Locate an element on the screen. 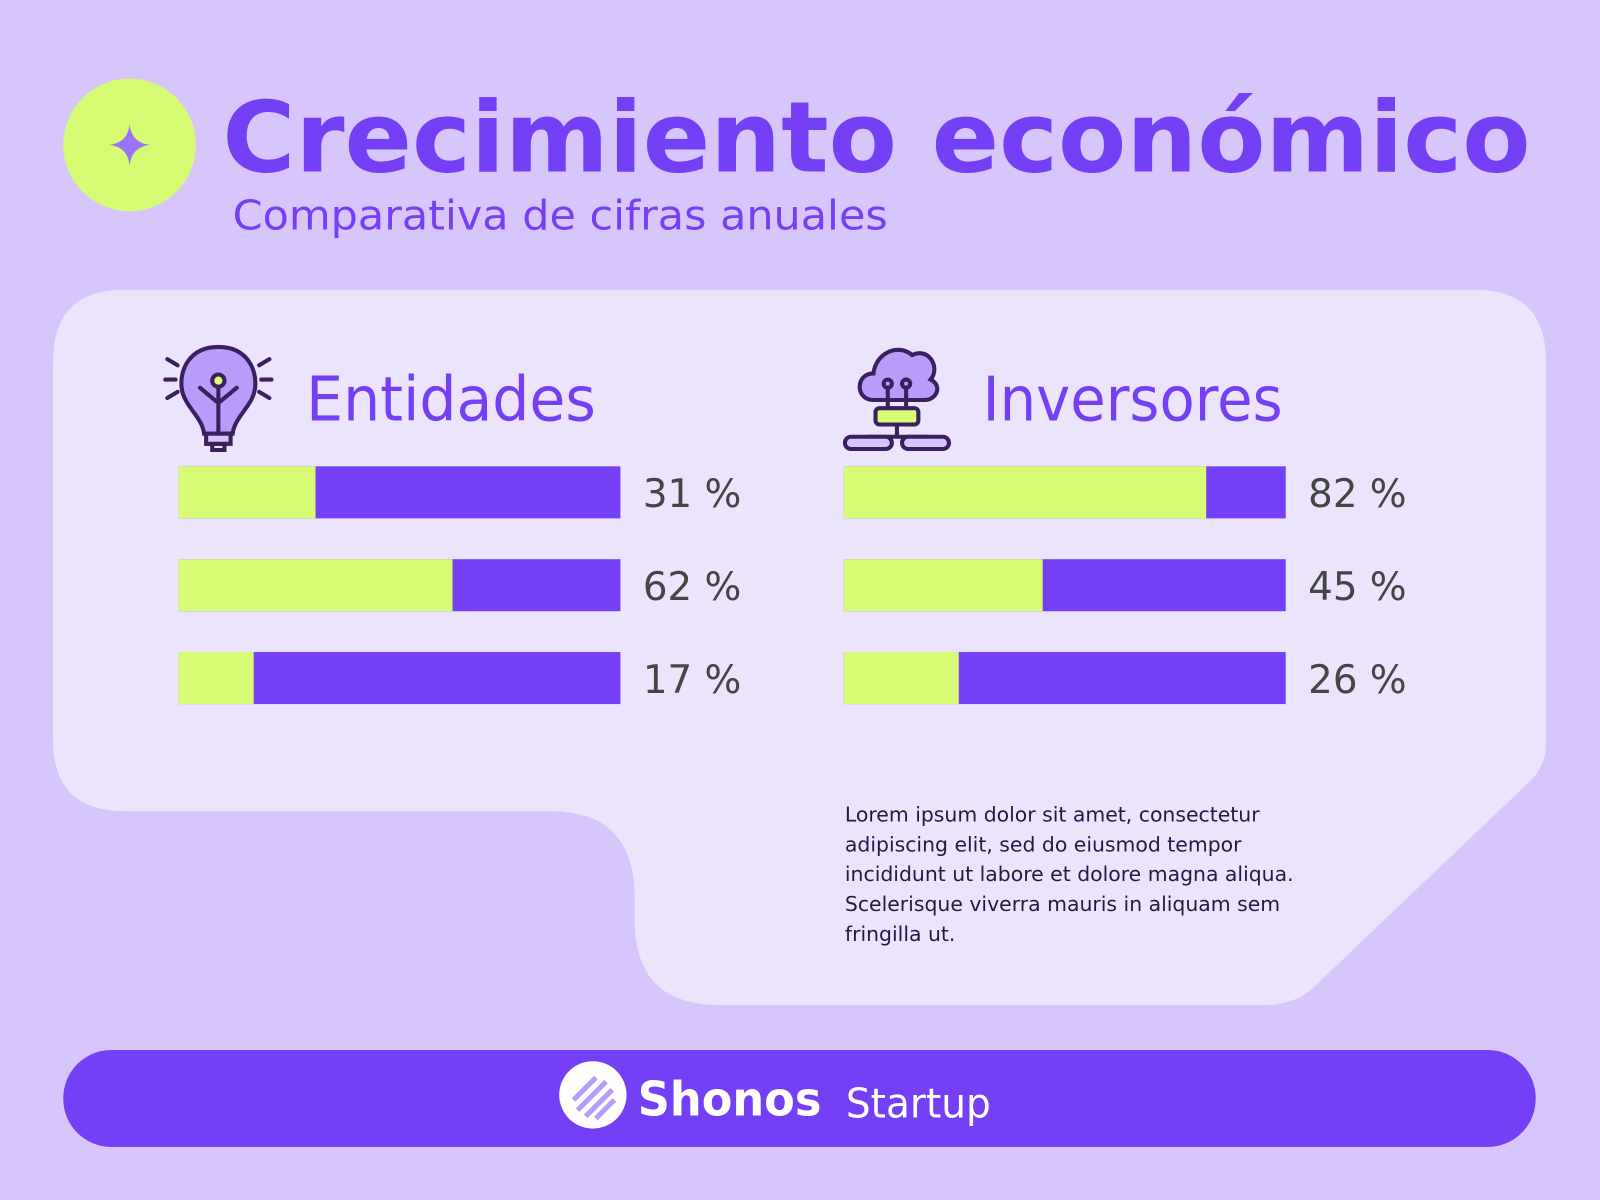  subtitle: Comparativa de cifras anuales is located at coordinates (560, 216).